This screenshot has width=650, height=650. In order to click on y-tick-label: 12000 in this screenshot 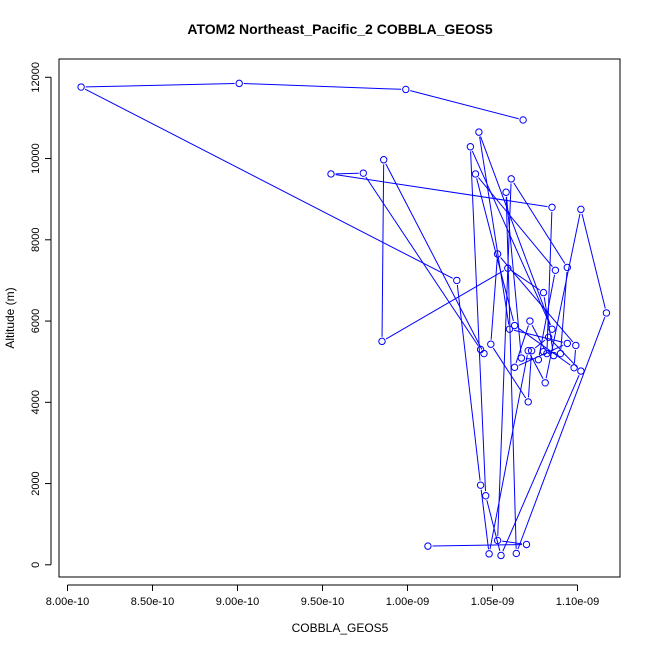, I will do `click(36, 77)`.